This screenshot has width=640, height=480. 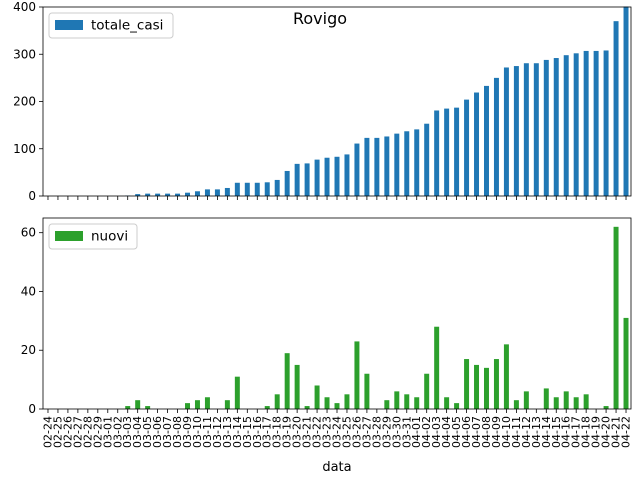 What do you see at coordinates (109, 237) in the screenshot?
I see `legend-label: nuovi` at bounding box center [109, 237].